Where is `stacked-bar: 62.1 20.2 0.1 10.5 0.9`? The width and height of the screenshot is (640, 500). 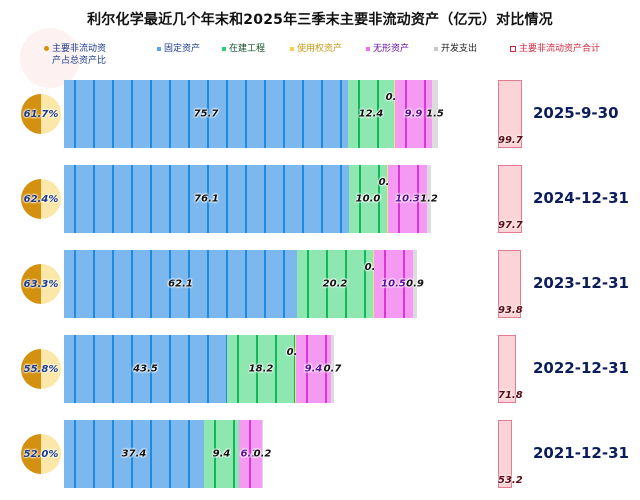
stacked-bar: 62.1 20.2 0.1 10.5 0.9 is located at coordinates (244, 284).